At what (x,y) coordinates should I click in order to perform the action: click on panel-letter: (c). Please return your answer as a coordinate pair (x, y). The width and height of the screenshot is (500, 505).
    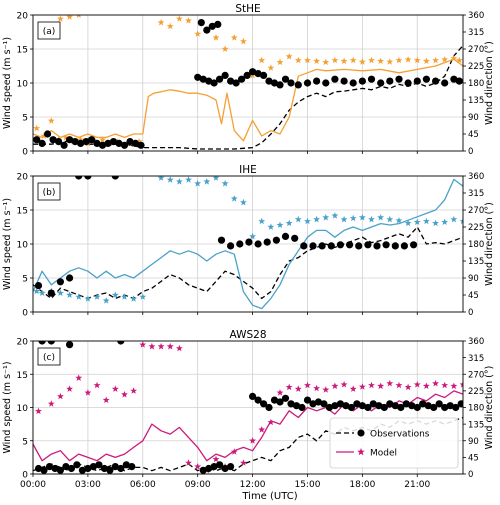
    Looking at the image, I should click on (49, 358).